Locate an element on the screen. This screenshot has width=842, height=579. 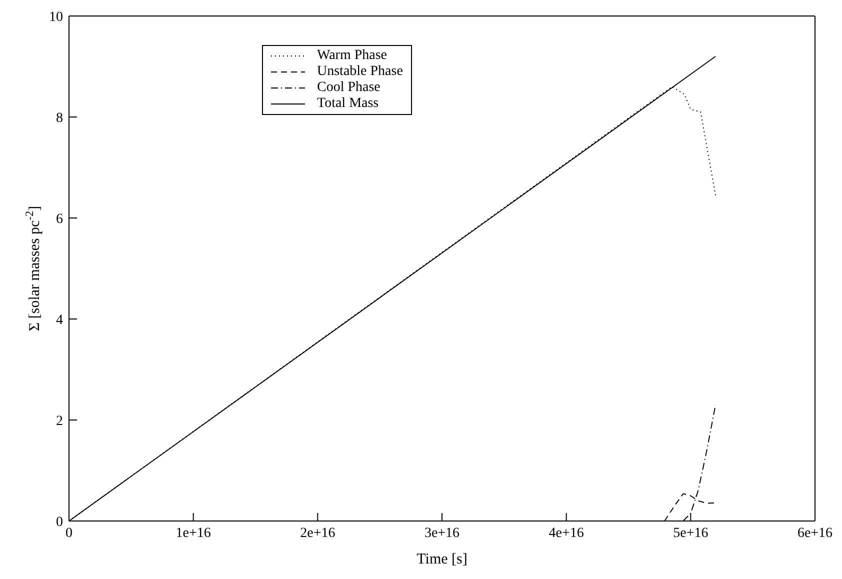
x-tick-label: 5e+16 is located at coordinates (690, 533).